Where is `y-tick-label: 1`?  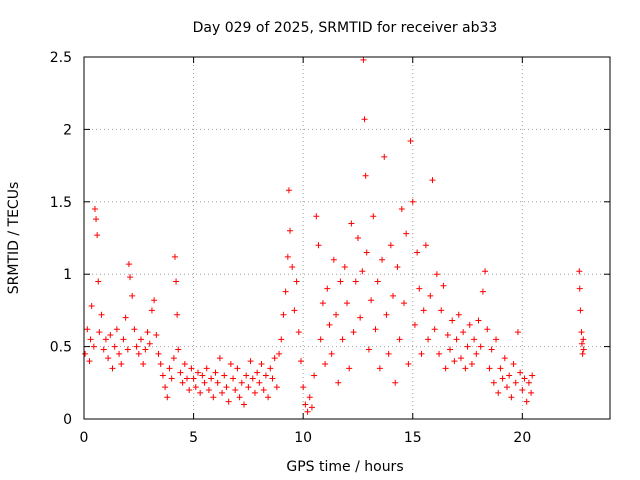
y-tick-label: 1 is located at coordinates (67, 275).